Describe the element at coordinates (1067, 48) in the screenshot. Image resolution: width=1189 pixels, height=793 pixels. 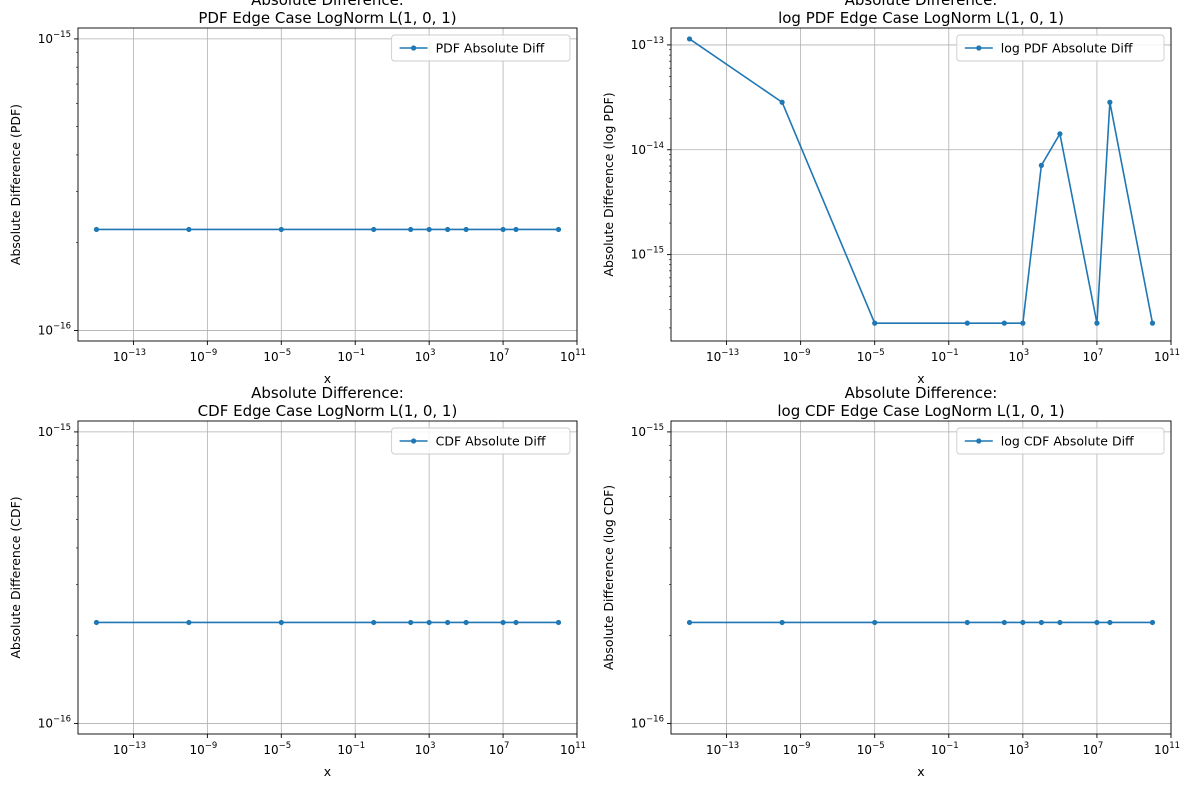
I see `legend-label: log PDF Absolute Diff` at that location.